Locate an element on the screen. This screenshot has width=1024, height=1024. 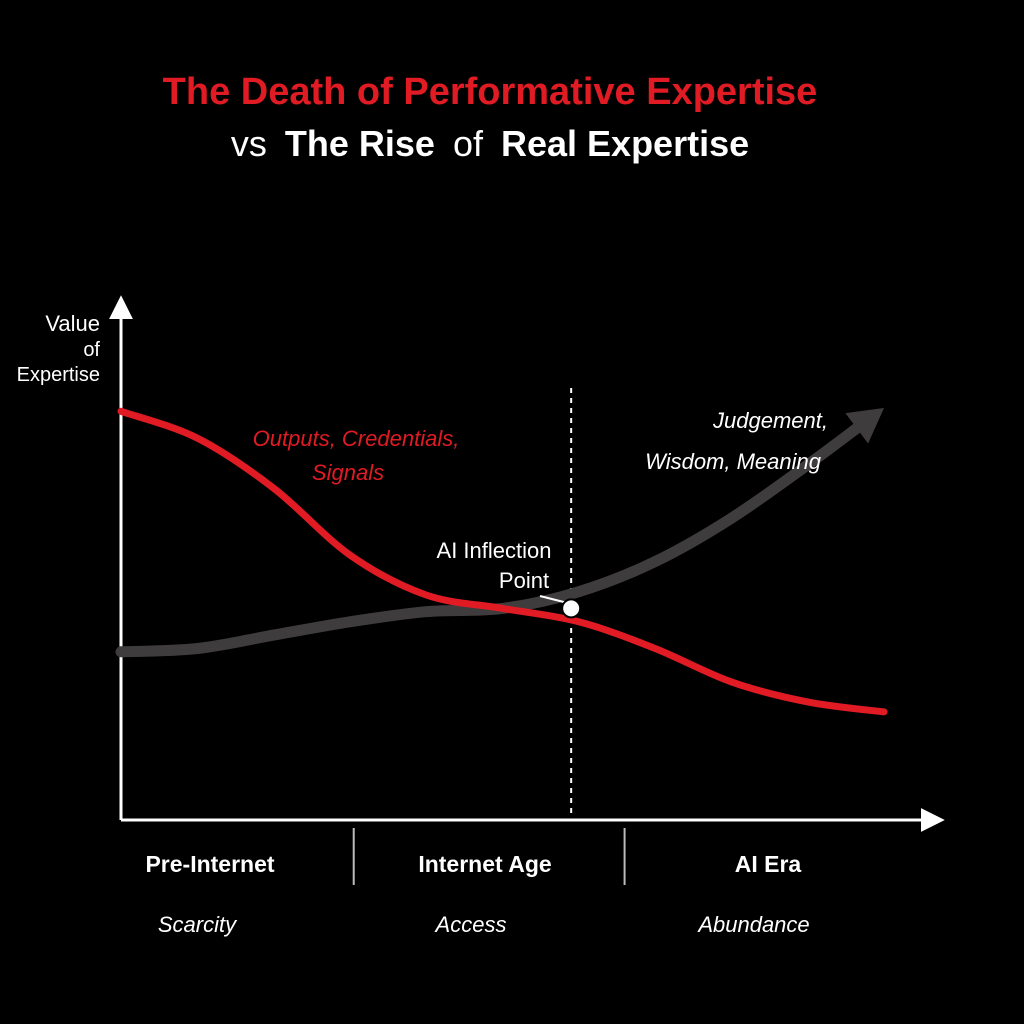
chart-title-line2: vs The Rise of Real Expertise is located at coordinates (490, 143).